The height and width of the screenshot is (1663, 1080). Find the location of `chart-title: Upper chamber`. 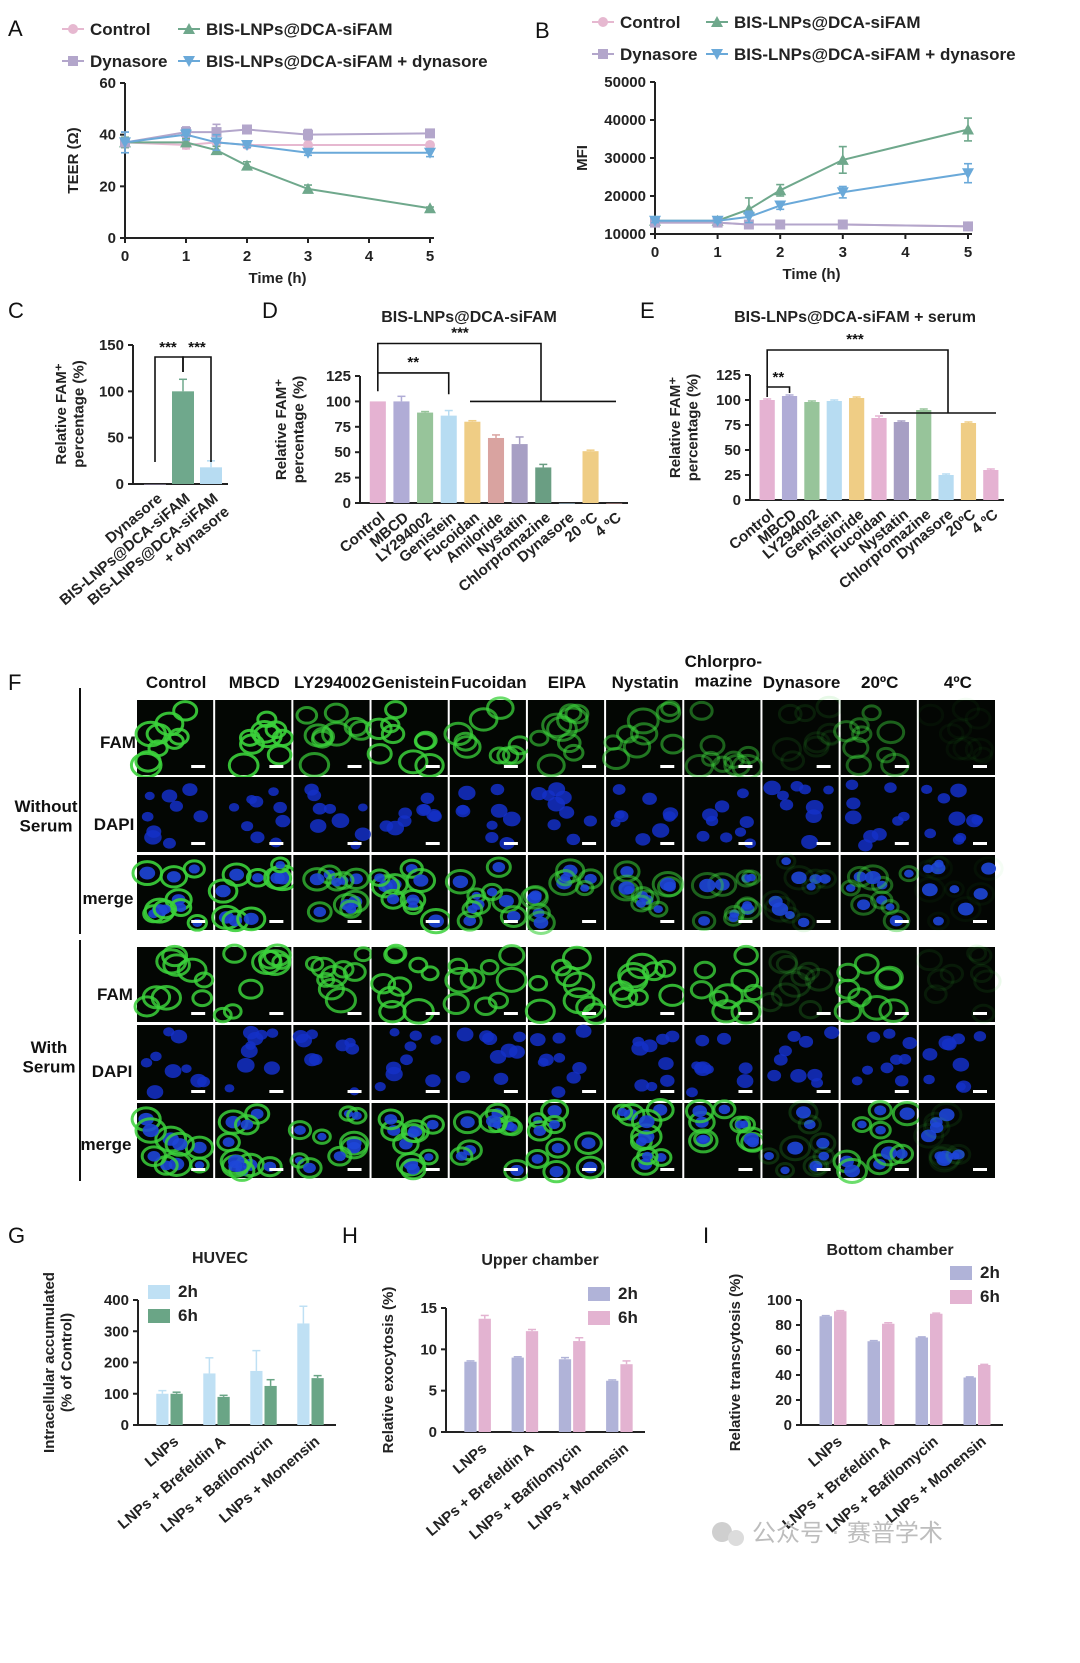

chart-title: Upper chamber is located at coordinates (539, 1260).